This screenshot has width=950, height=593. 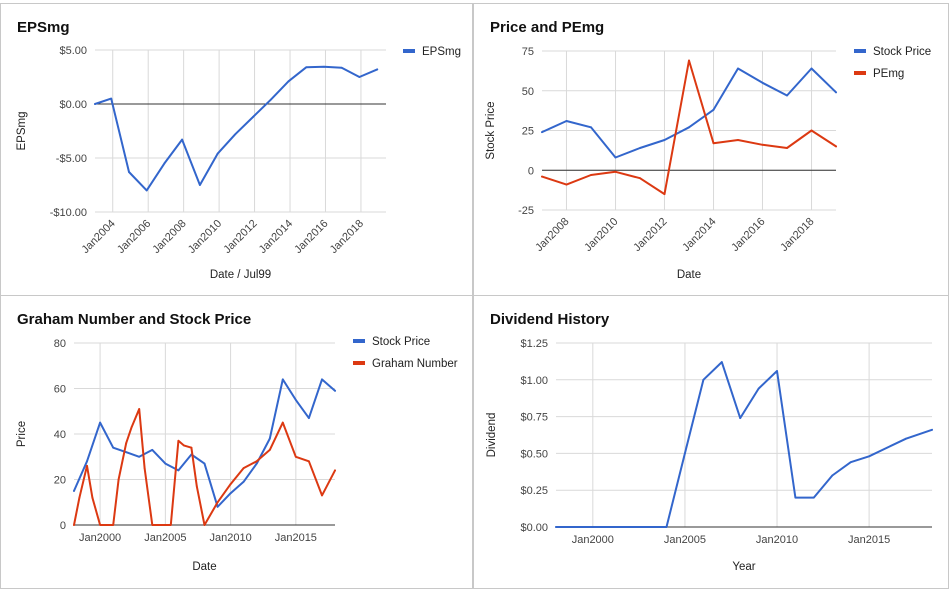 What do you see at coordinates (415, 364) in the screenshot?
I see `legend-label: Graham Number` at bounding box center [415, 364].